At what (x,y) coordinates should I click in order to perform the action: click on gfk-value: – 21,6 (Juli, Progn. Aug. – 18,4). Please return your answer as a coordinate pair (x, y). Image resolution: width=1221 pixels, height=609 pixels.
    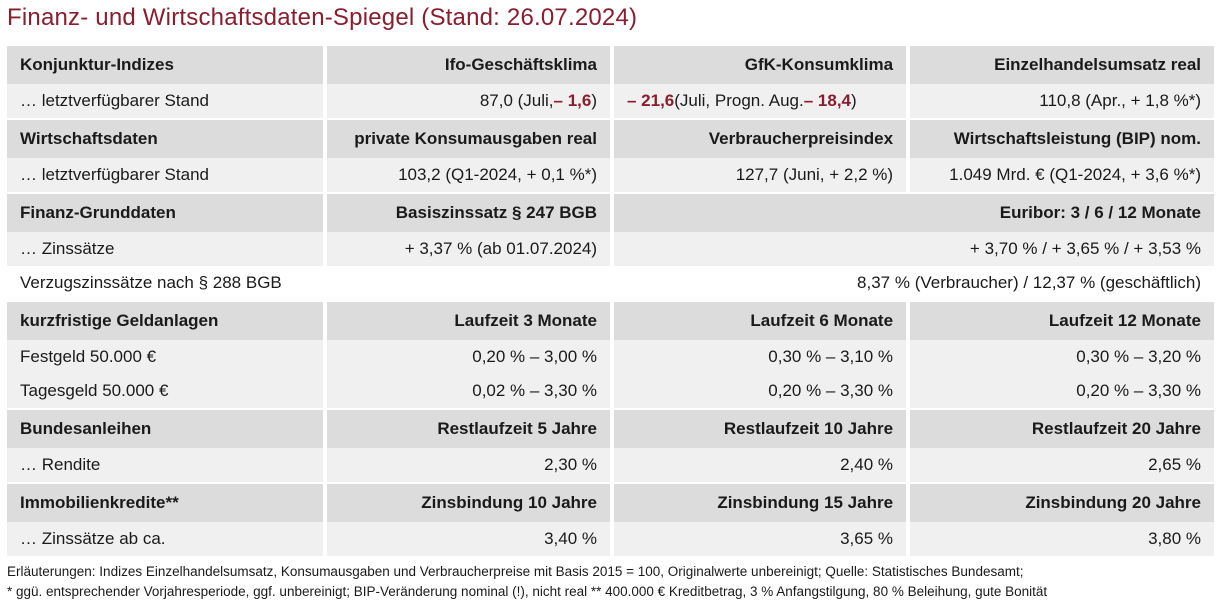
    Looking at the image, I should click on (760, 101).